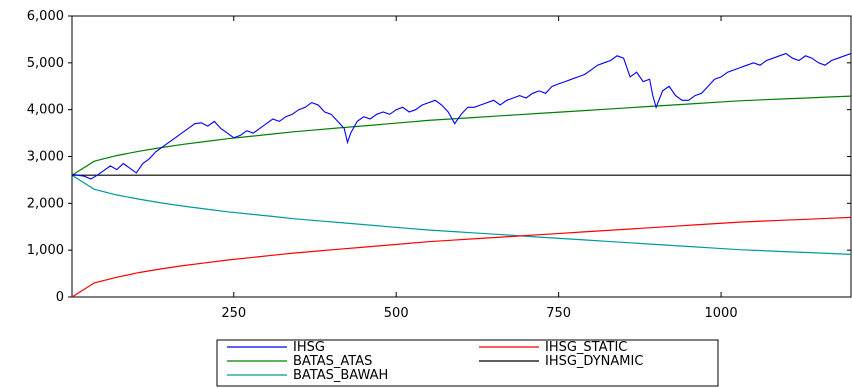 Image resolution: width=852 pixels, height=388 pixels. Describe the element at coordinates (332, 361) in the screenshot. I see `legend-label: BATAS_ATAS` at that location.